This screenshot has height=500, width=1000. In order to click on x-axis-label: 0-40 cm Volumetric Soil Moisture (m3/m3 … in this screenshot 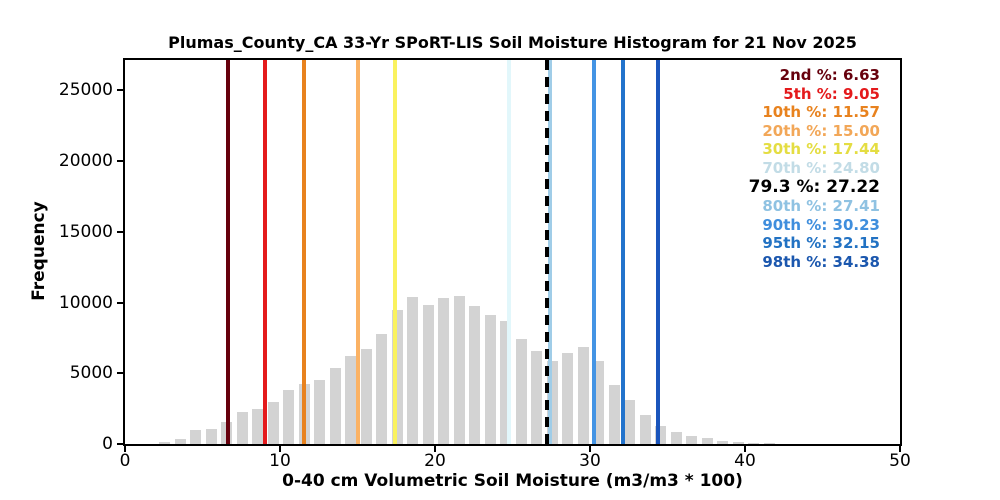, I will do `click(512, 481)`.